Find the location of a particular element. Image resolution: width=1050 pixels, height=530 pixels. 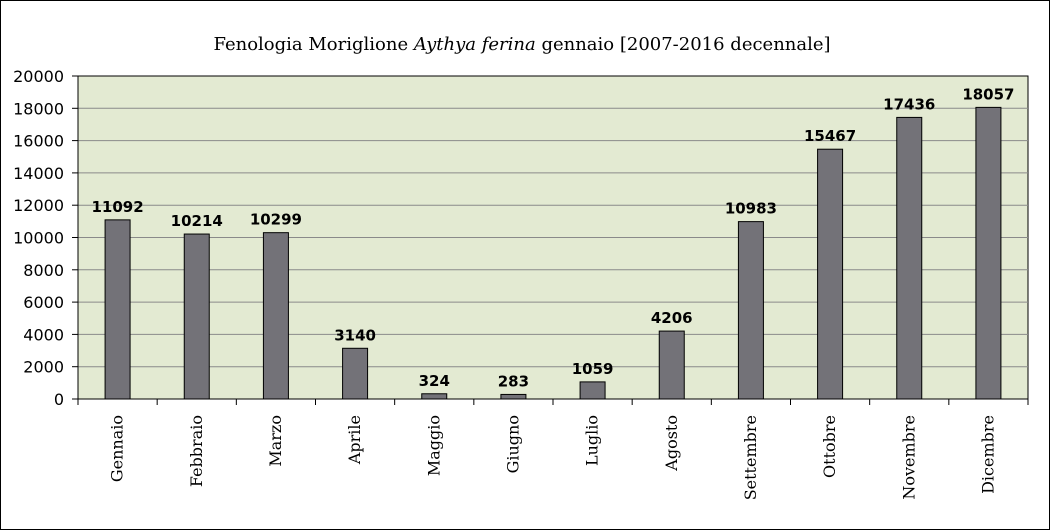

y-tick-label: 2000 is located at coordinates (43, 367).